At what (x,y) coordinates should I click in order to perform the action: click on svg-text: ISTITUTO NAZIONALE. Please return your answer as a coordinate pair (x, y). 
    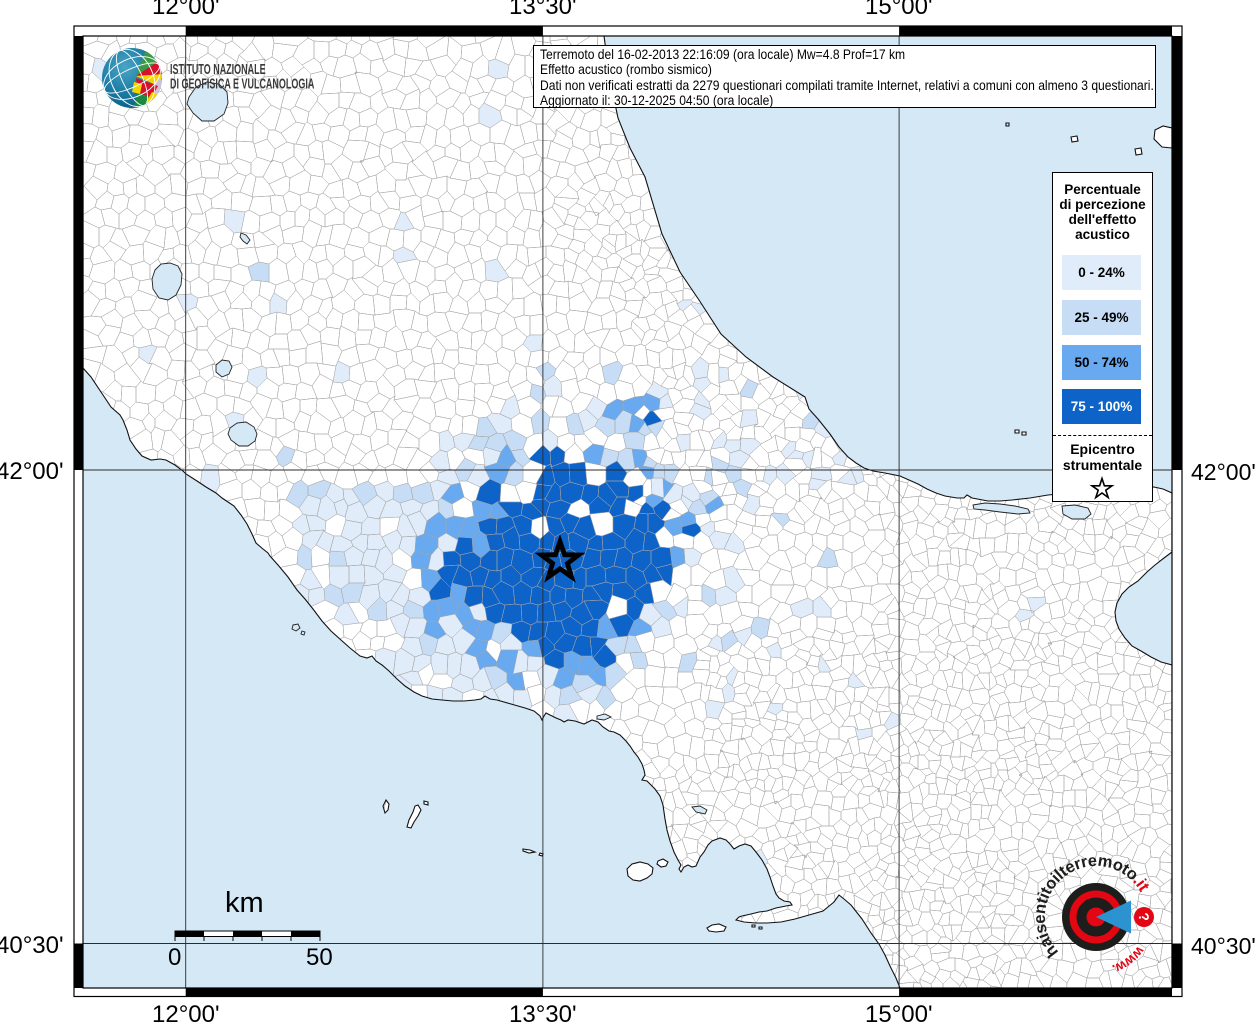
    Looking at the image, I should click on (218, 69).